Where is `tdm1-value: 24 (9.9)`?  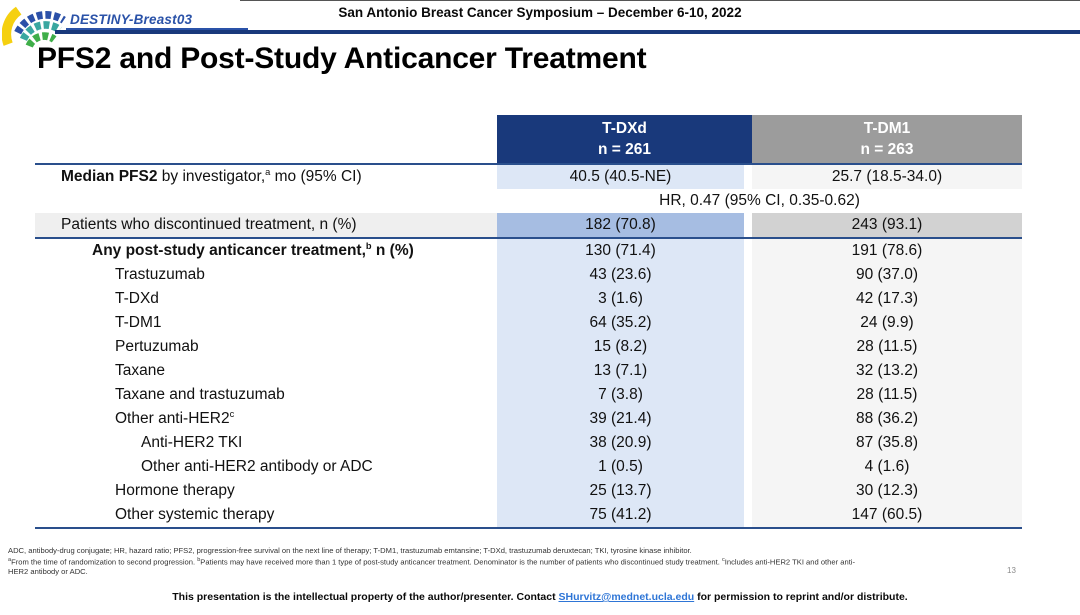 tdm1-value: 24 (9.9) is located at coordinates (887, 323).